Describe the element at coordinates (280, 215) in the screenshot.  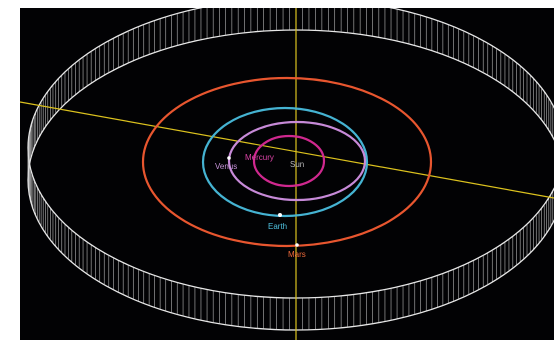
I see `earth-marker` at that location.